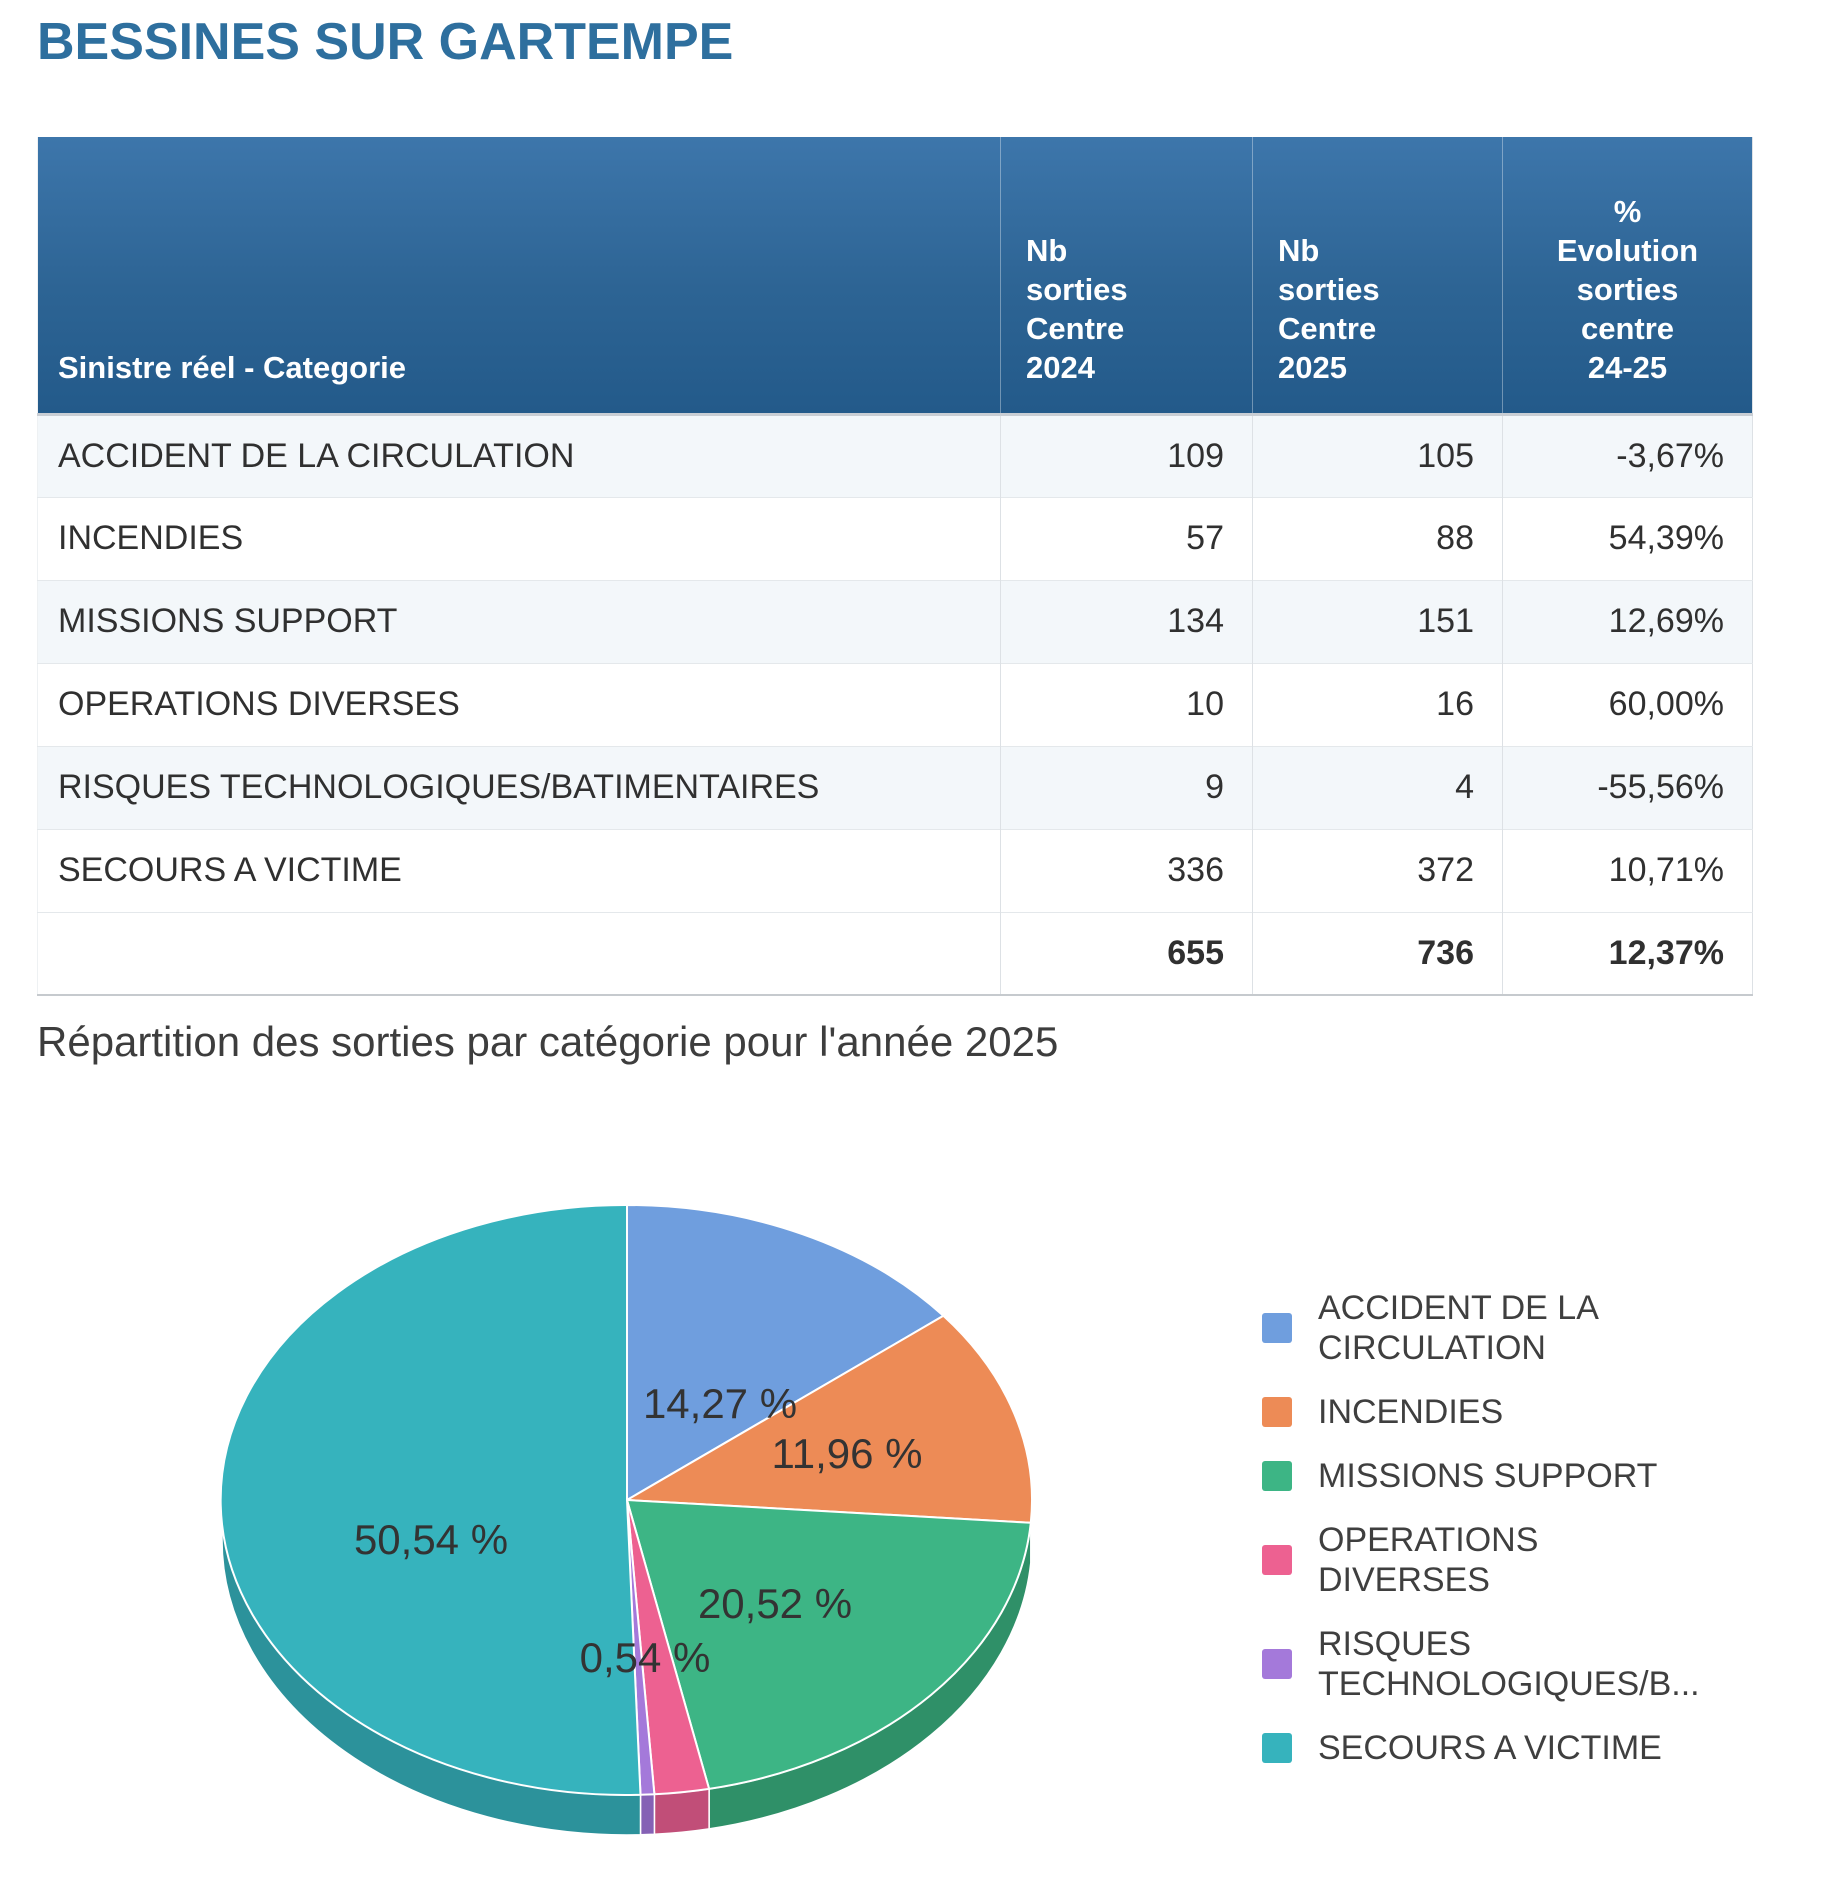  What do you see at coordinates (519, 953) in the screenshot?
I see `cell-category` at bounding box center [519, 953].